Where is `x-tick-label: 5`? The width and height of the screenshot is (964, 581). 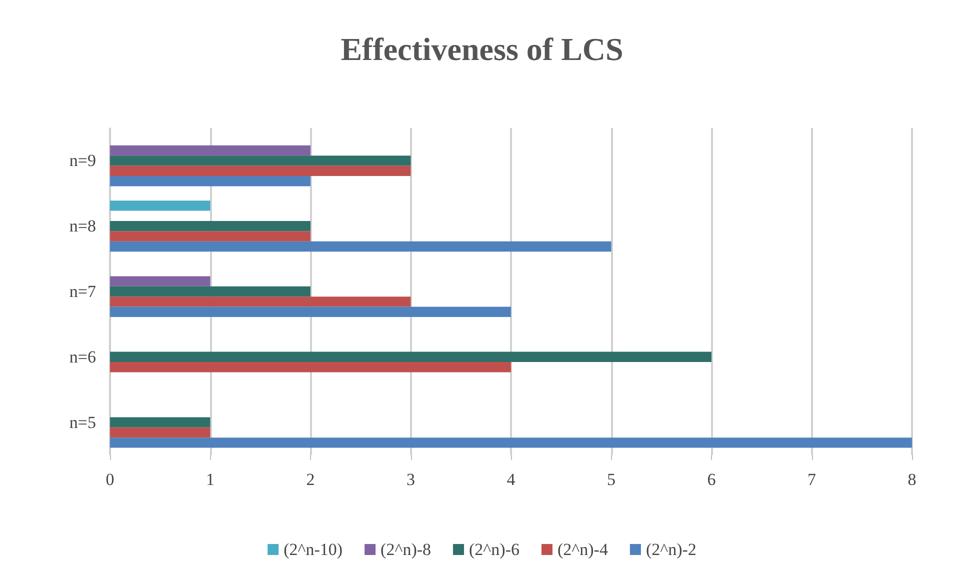
x-tick-label: 5 is located at coordinates (611, 479).